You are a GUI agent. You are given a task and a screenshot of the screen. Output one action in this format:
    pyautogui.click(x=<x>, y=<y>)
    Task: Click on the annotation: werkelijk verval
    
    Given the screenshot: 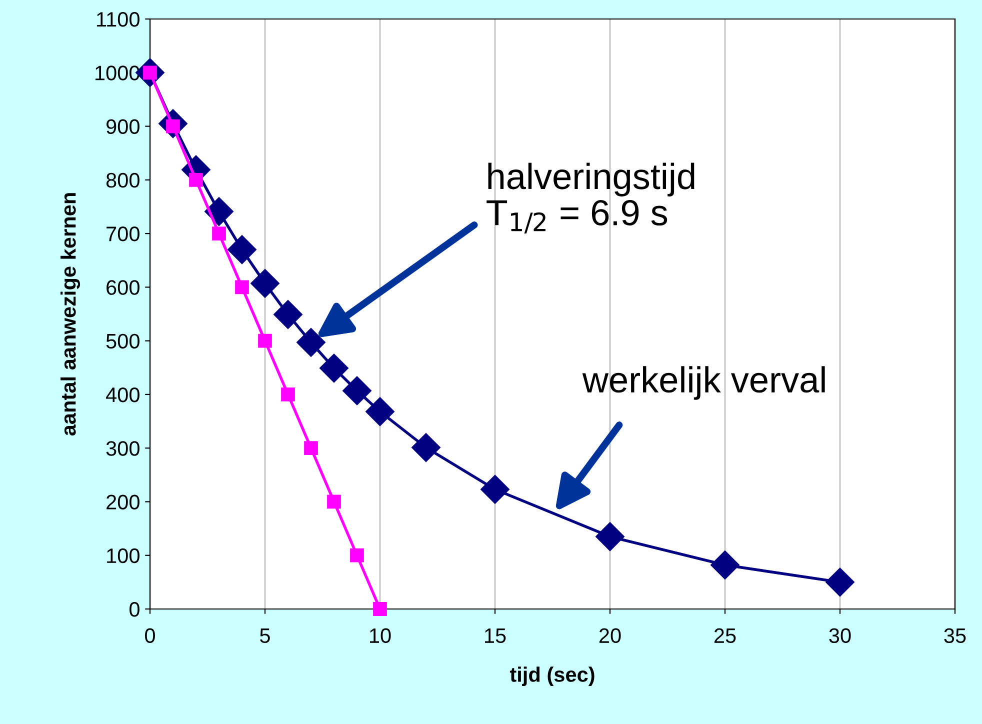 What is the action you would take?
    pyautogui.click(x=703, y=383)
    